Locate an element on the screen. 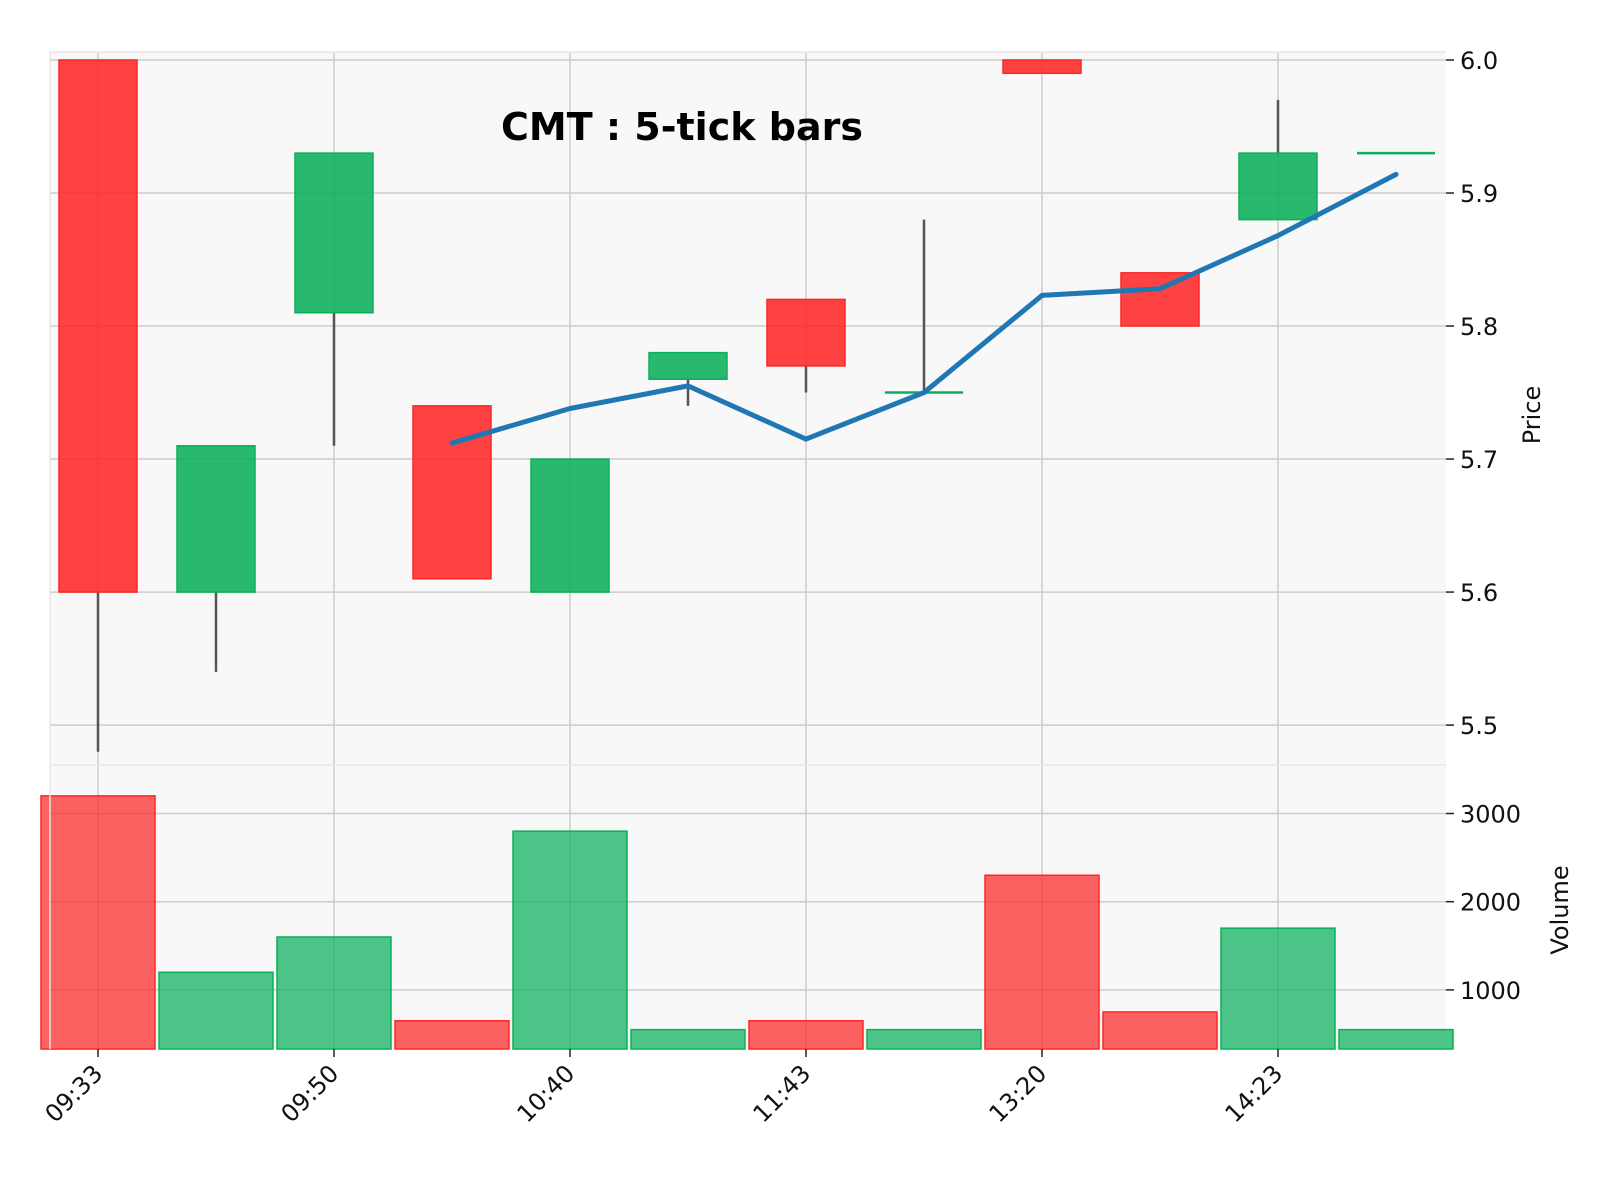 The width and height of the screenshot is (1618, 1192). price-tick-label: 6.0 is located at coordinates (1479, 61).